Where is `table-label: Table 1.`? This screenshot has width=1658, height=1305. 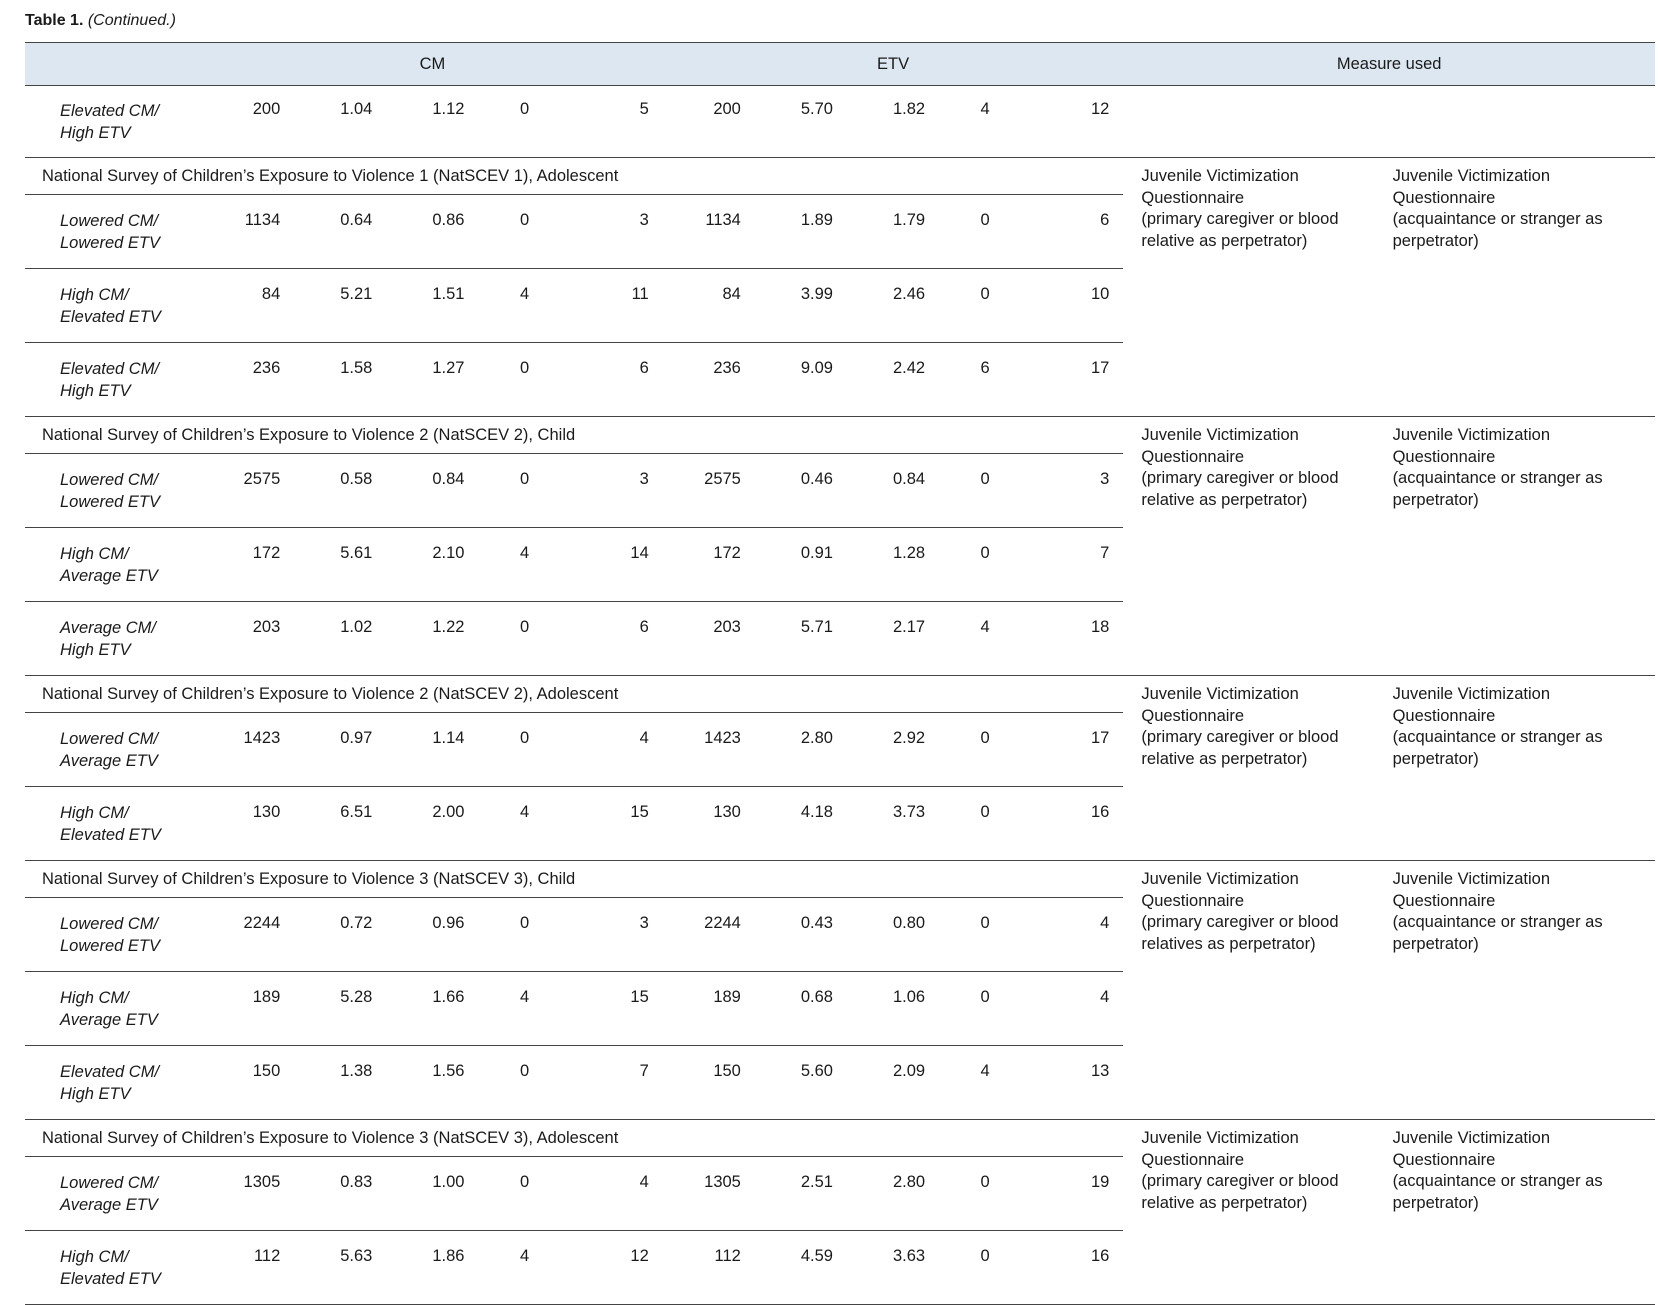
table-label: Table 1. is located at coordinates (54, 20).